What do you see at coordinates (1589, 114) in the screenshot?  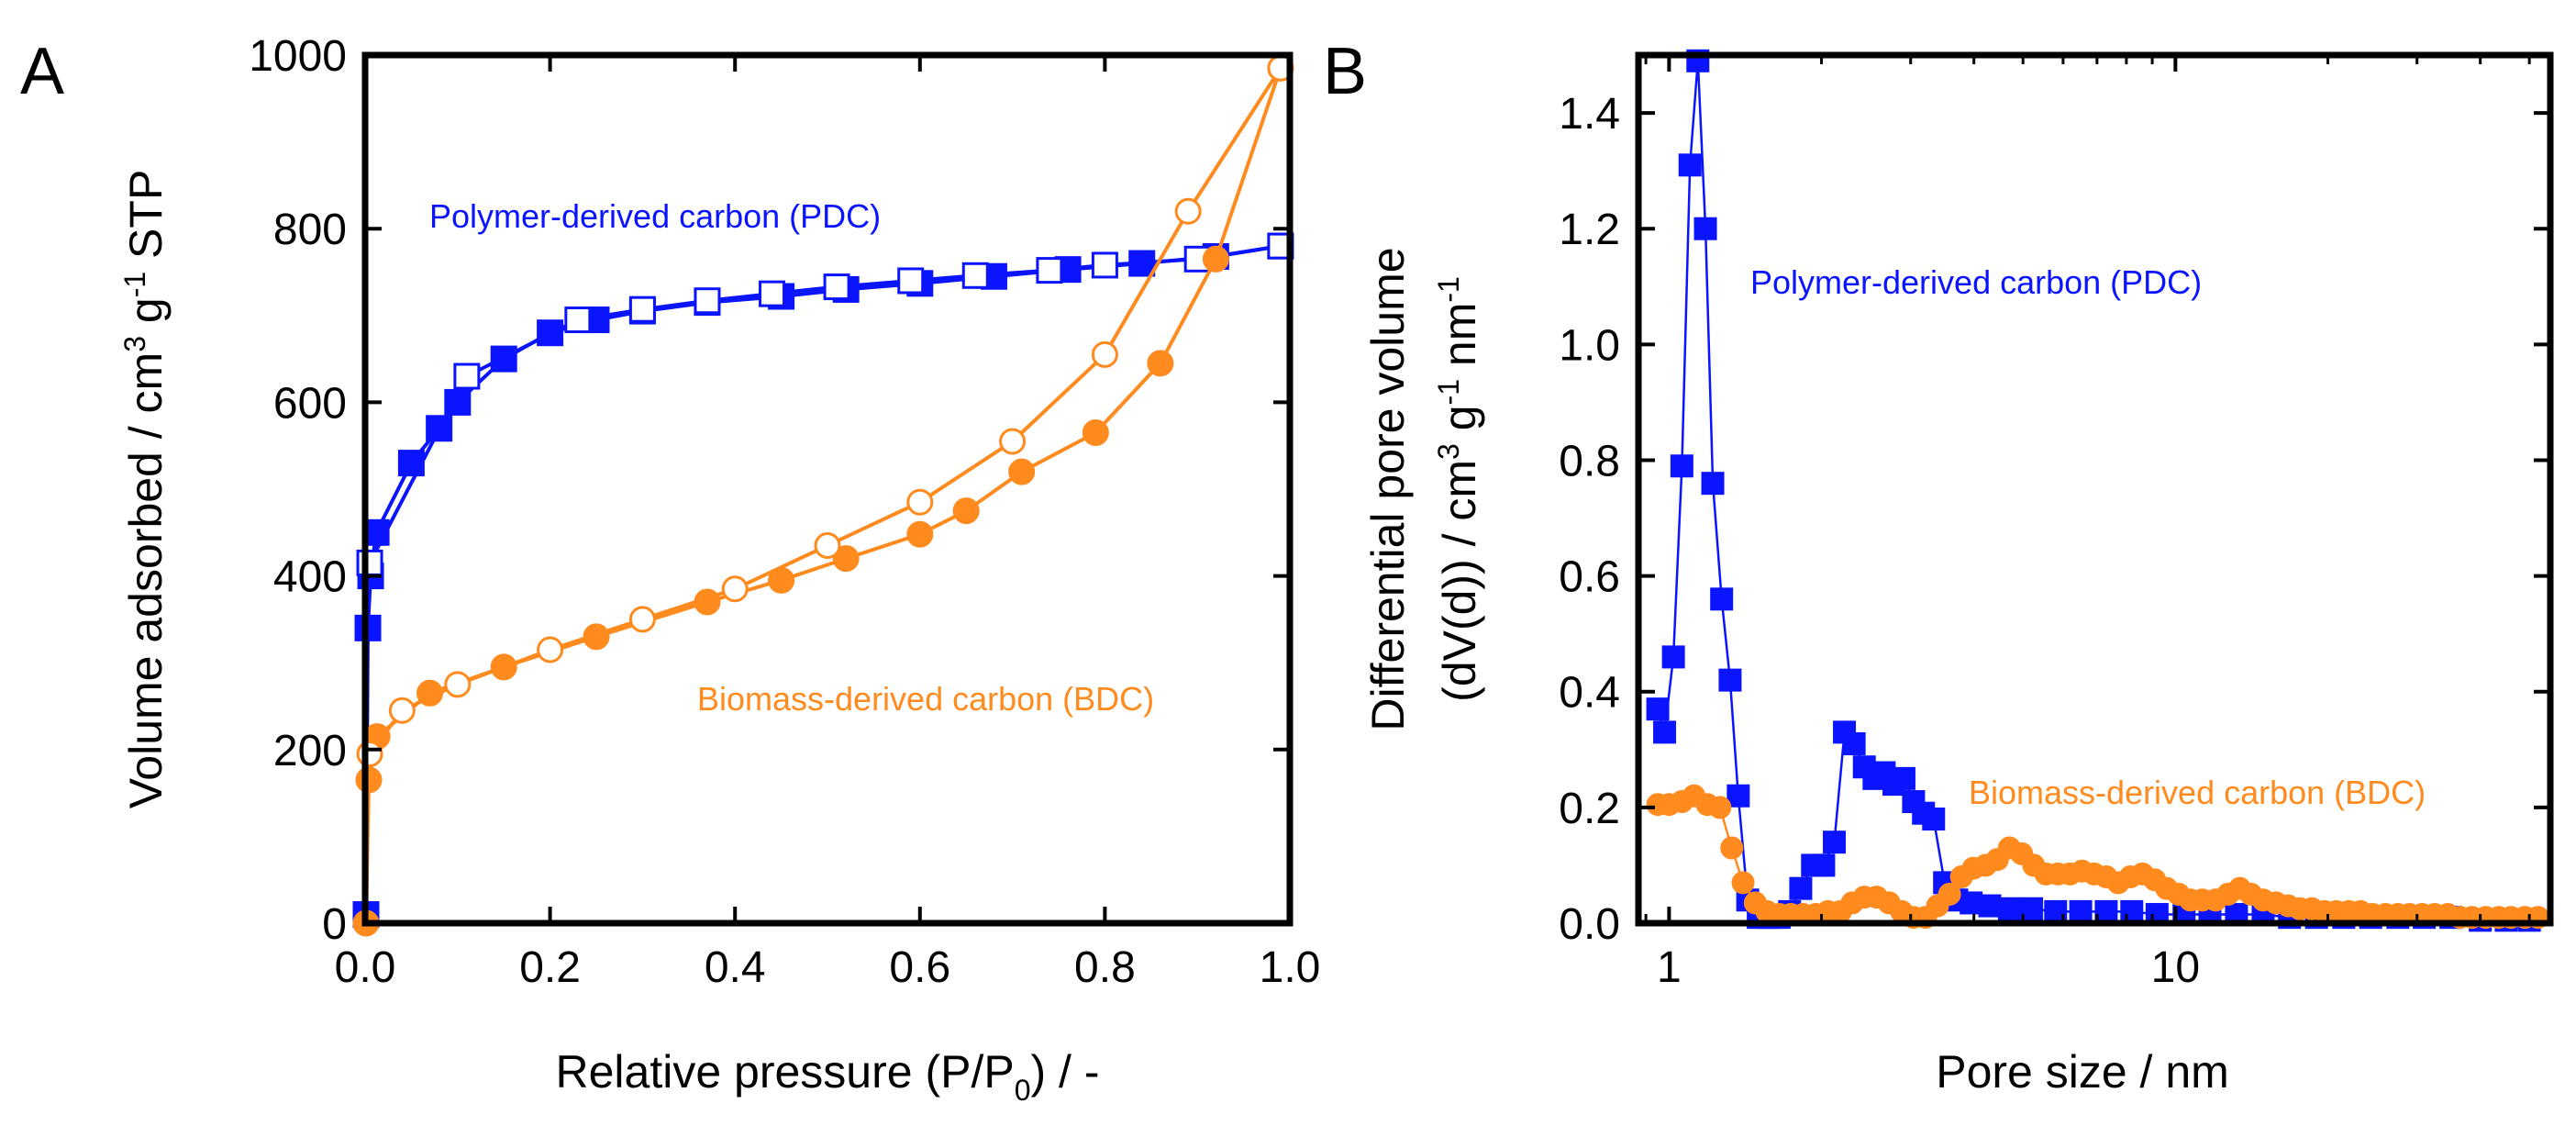 I see `y-tick-label: 1.4` at bounding box center [1589, 114].